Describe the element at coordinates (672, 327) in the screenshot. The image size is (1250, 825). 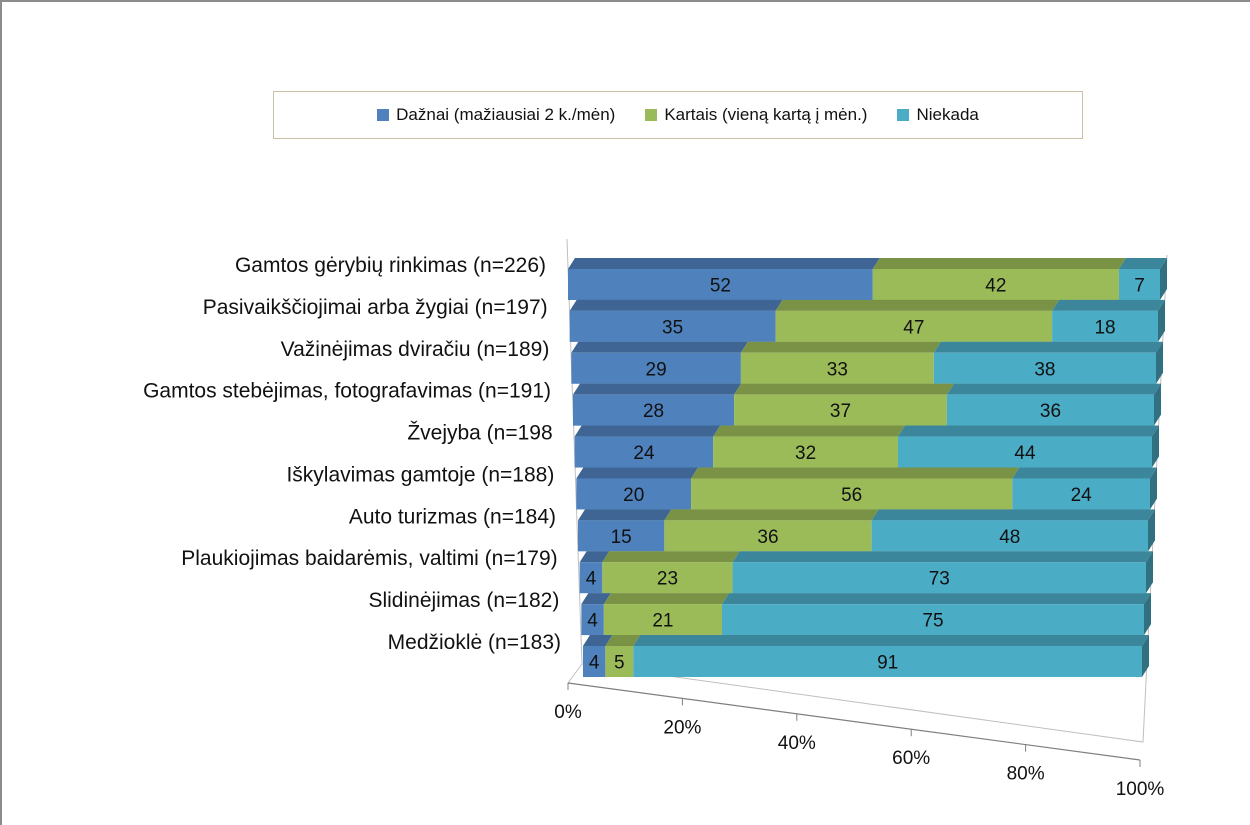
I see `bar-value-label: 35` at that location.